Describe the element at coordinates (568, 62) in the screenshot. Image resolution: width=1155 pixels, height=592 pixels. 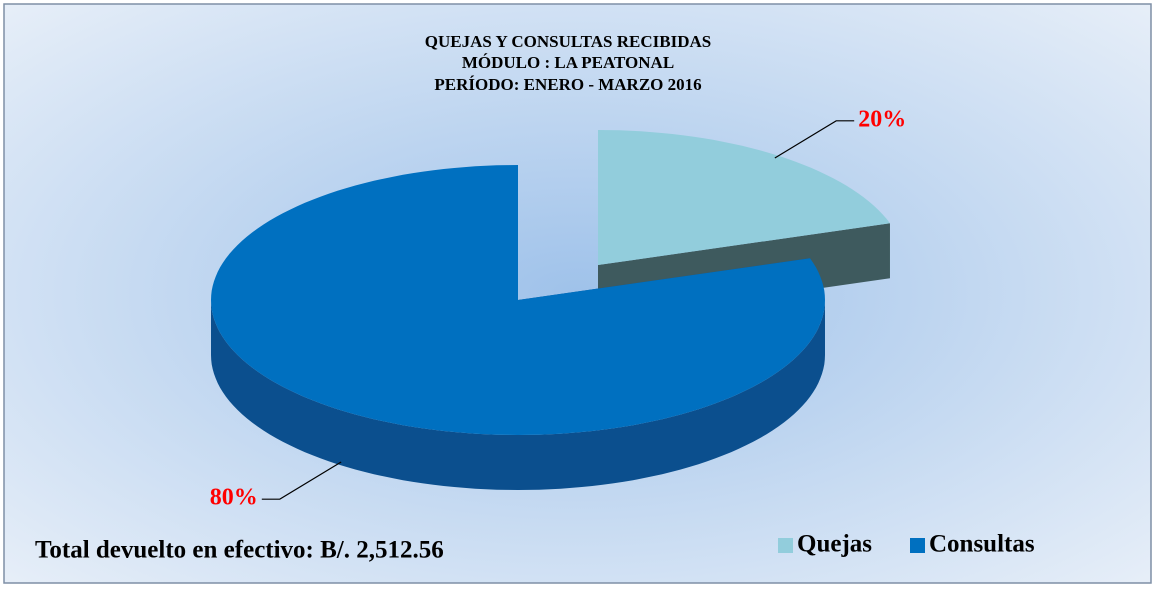
I see `chart-title: MÓDULO : LA PEATONAL` at that location.